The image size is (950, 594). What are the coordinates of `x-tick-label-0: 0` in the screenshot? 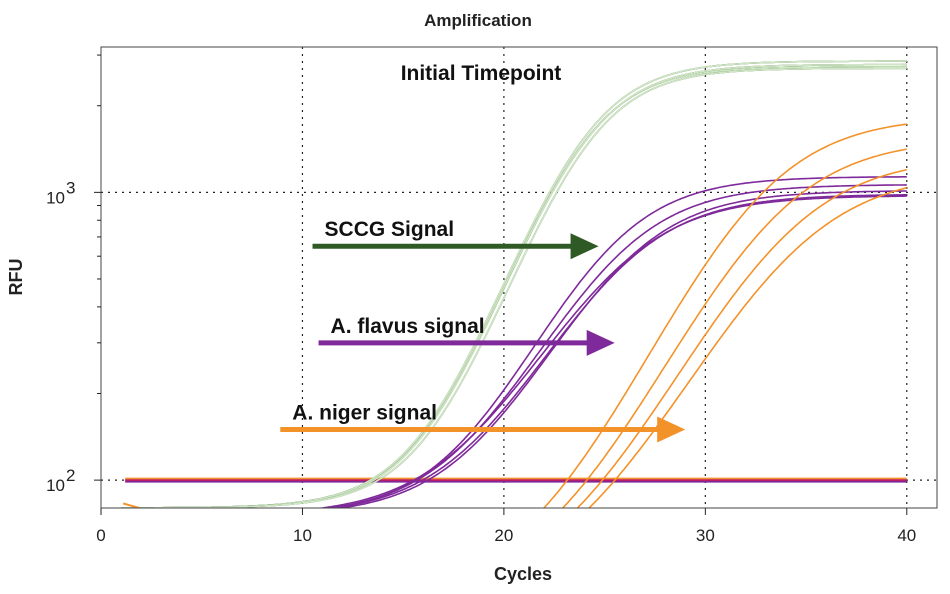 It's located at (100, 535).